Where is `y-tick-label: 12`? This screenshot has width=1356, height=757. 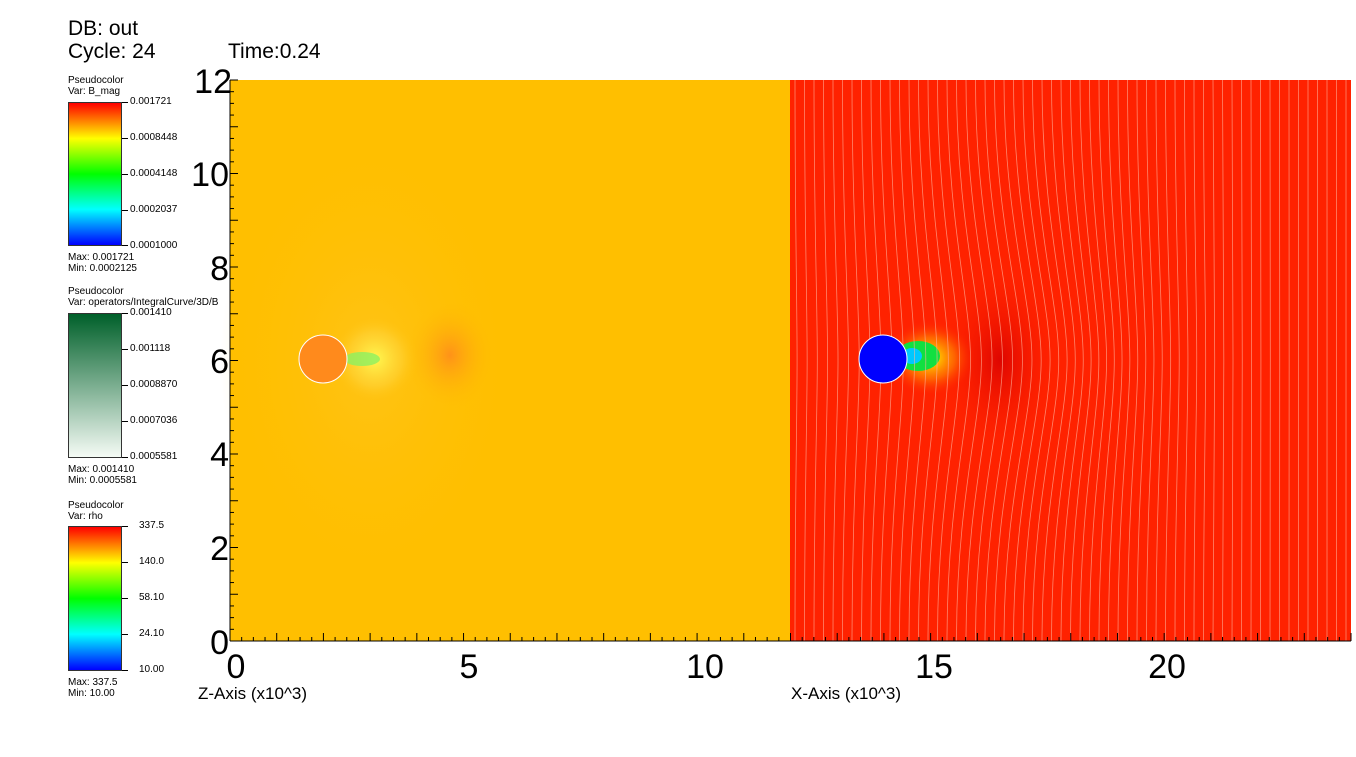 y-tick-label: 12 is located at coordinates (213, 82).